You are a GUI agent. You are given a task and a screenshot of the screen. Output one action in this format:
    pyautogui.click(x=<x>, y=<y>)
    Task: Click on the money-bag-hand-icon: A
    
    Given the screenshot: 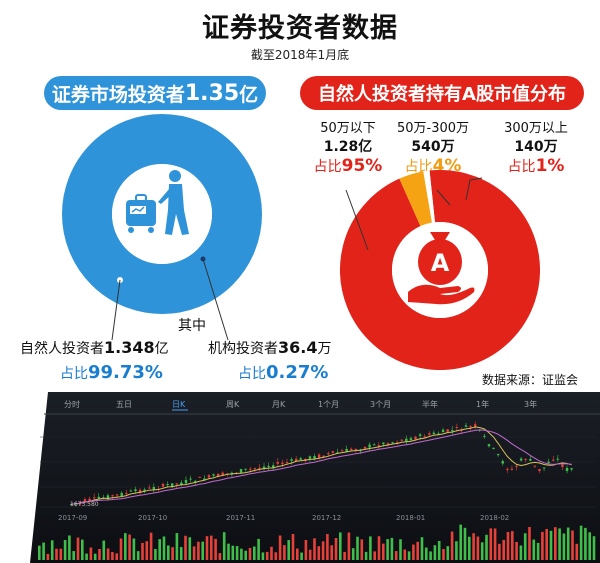 What is the action you would take?
    pyautogui.click(x=441, y=268)
    